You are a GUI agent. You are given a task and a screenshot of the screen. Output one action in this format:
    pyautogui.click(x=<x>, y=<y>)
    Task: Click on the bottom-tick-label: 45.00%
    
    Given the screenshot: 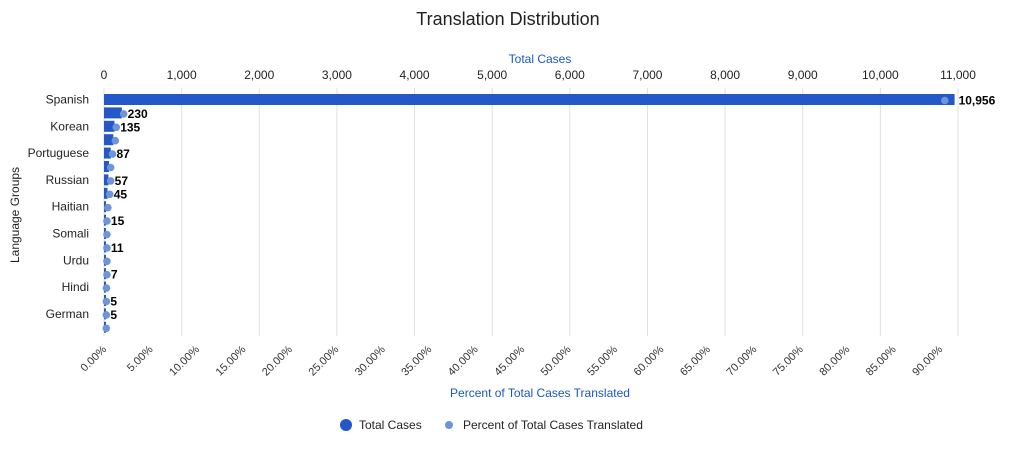 What is the action you would take?
    pyautogui.click(x=509, y=360)
    